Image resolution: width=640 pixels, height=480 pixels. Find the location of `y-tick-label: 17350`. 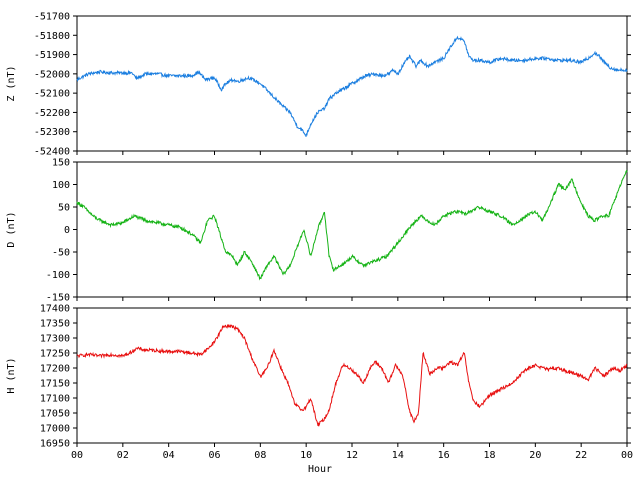

y-tick-label: 17350 is located at coordinates (55, 324).